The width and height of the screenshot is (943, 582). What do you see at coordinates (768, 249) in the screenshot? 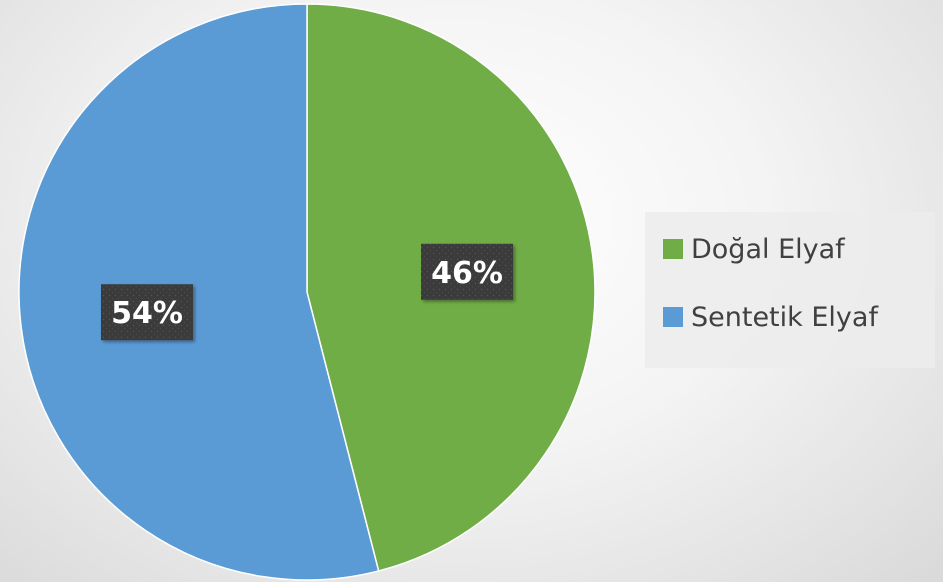
I see `legend-label-dogal-elyaf: Doğal Elyaf` at bounding box center [768, 249].